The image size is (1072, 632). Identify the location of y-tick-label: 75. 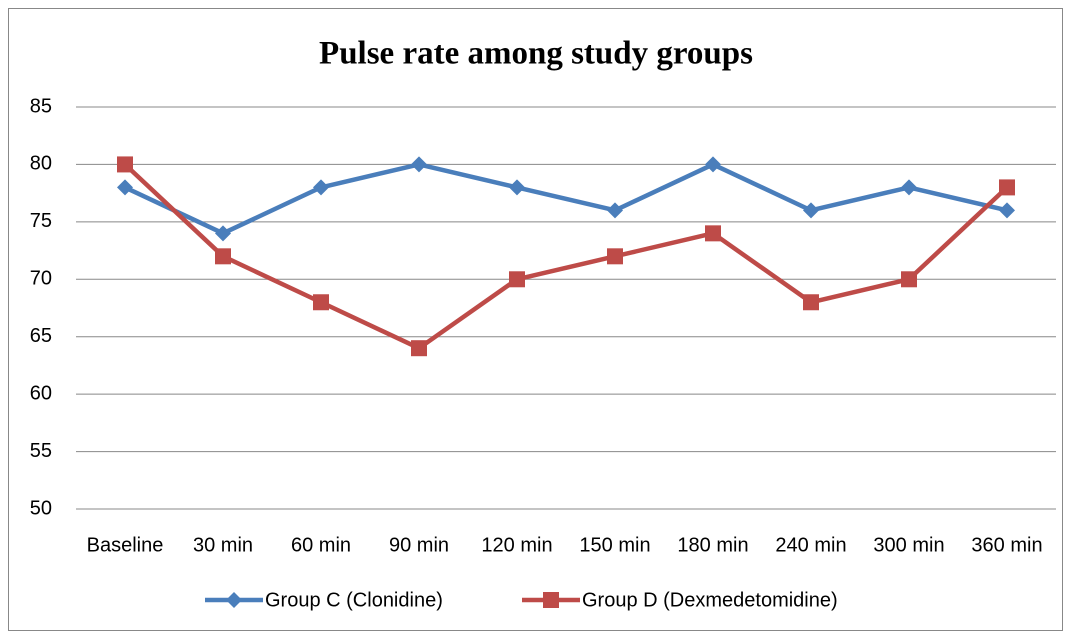
(41, 221).